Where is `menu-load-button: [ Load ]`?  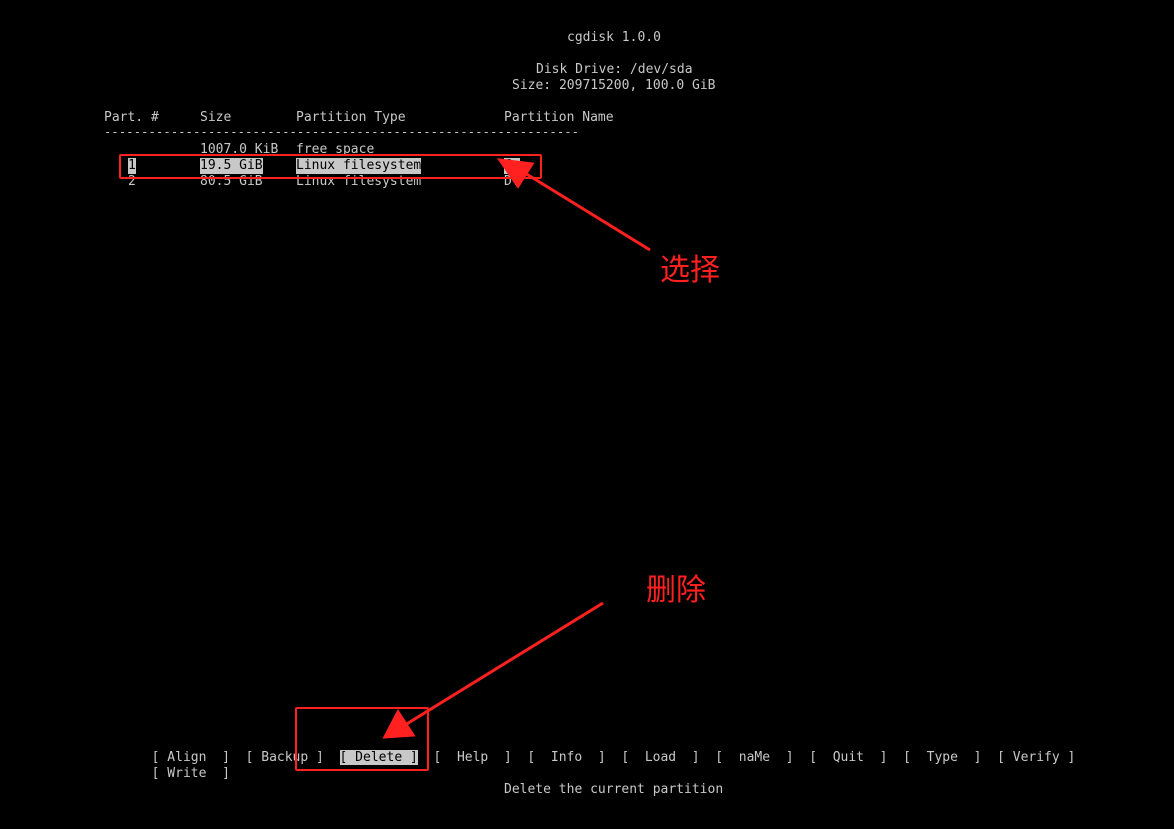 menu-load-button: [ Load ] is located at coordinates (660, 757).